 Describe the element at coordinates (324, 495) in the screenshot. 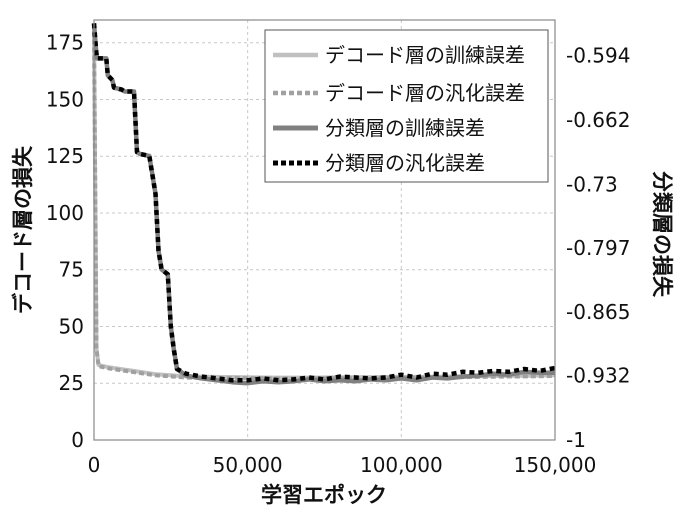

I see `x-axis-title: 学習エポック` at that location.